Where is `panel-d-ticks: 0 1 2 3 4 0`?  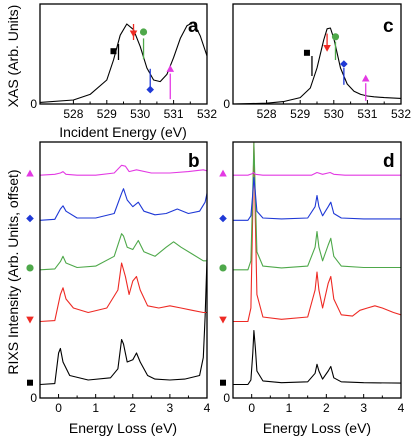
panel-d-ticks: 0 1 2 3 4 0 is located at coordinates (313, 403).